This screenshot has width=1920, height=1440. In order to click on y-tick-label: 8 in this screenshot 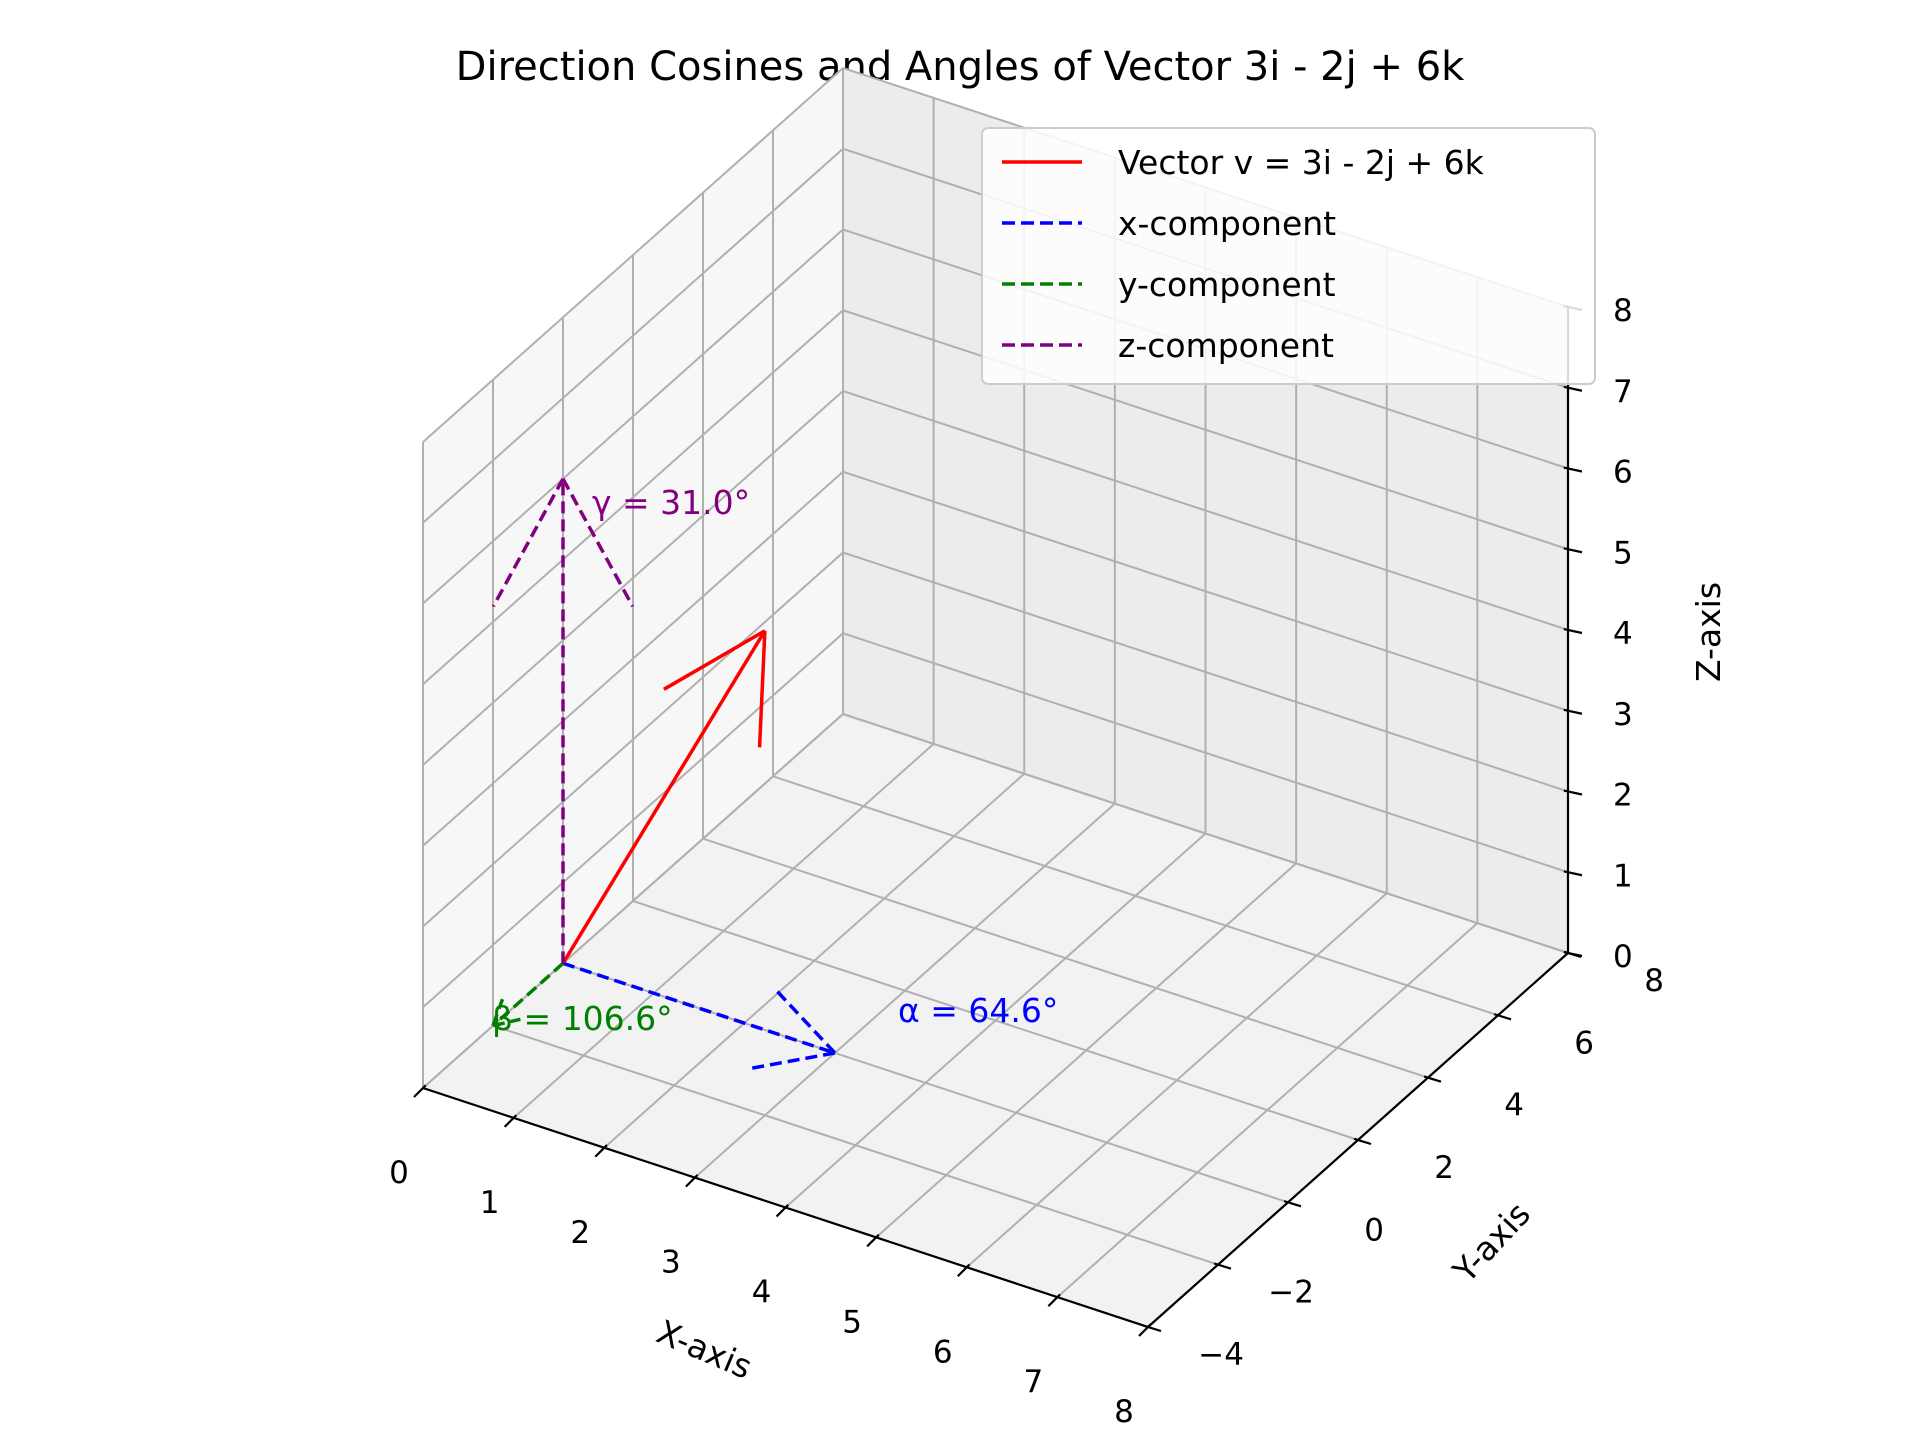, I will do `click(1654, 981)`.